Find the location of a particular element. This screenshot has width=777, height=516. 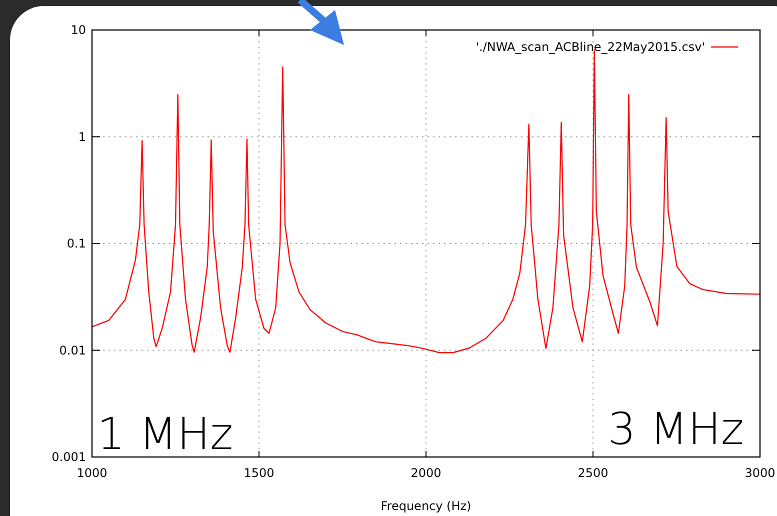

annotation: 3 MHz is located at coordinates (676, 429).